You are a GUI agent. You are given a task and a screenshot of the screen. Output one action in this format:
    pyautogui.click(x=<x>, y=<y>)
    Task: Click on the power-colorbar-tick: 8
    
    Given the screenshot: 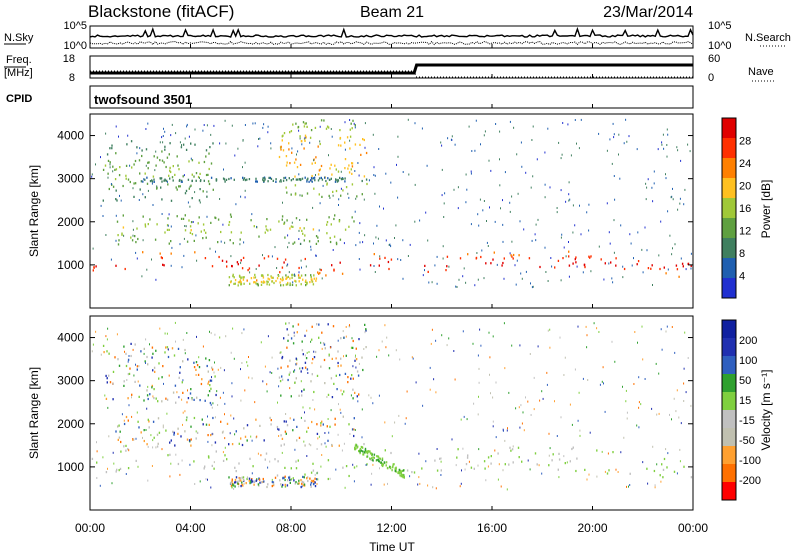 What is the action you would take?
    pyautogui.click(x=742, y=254)
    